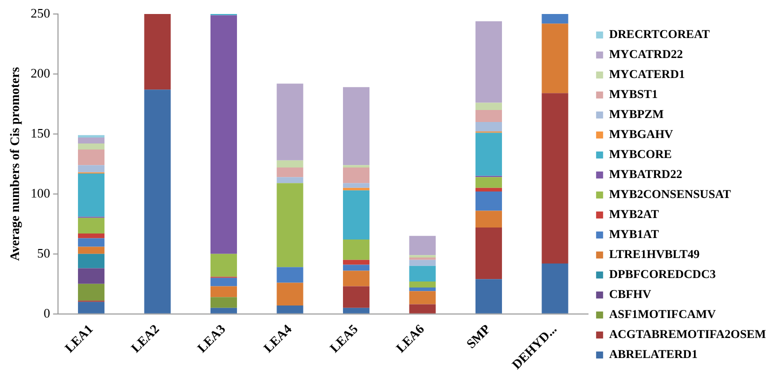  What do you see at coordinates (43, 252) in the screenshot?
I see `y-tick-label: 50` at bounding box center [43, 252].